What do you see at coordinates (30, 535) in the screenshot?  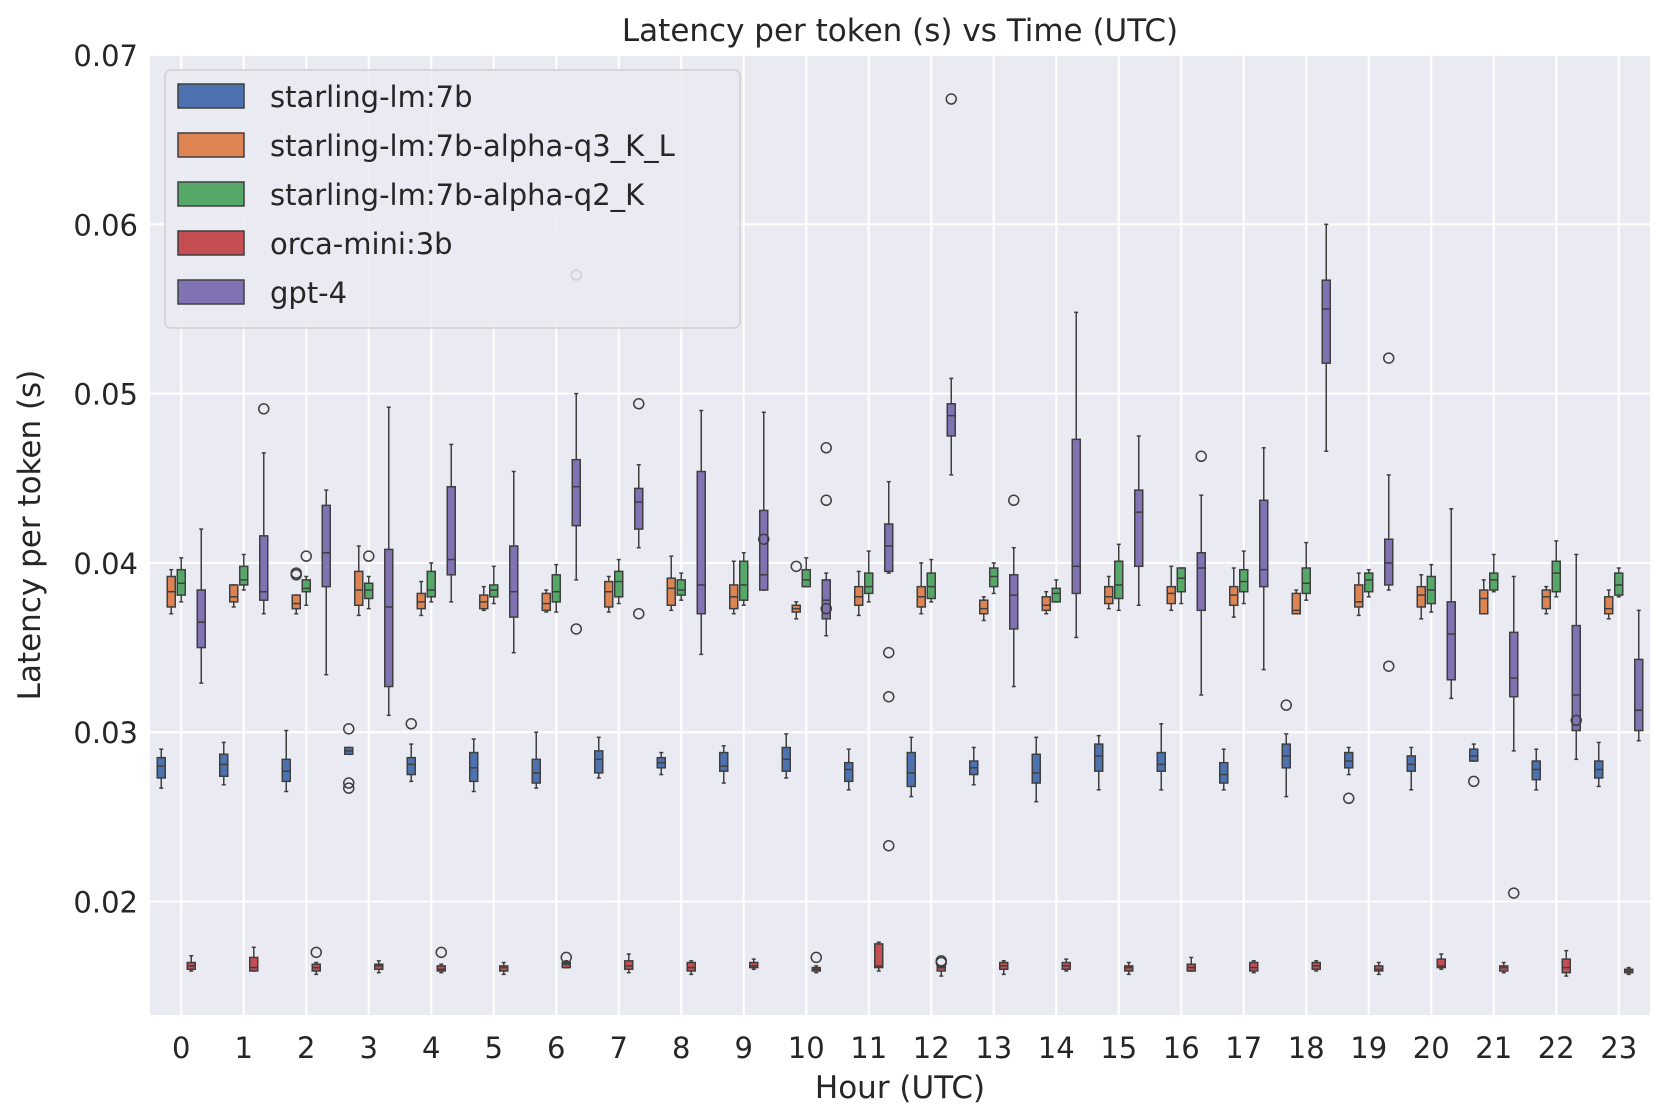 I see `y-axis-label: Latency per token (s)` at bounding box center [30, 535].